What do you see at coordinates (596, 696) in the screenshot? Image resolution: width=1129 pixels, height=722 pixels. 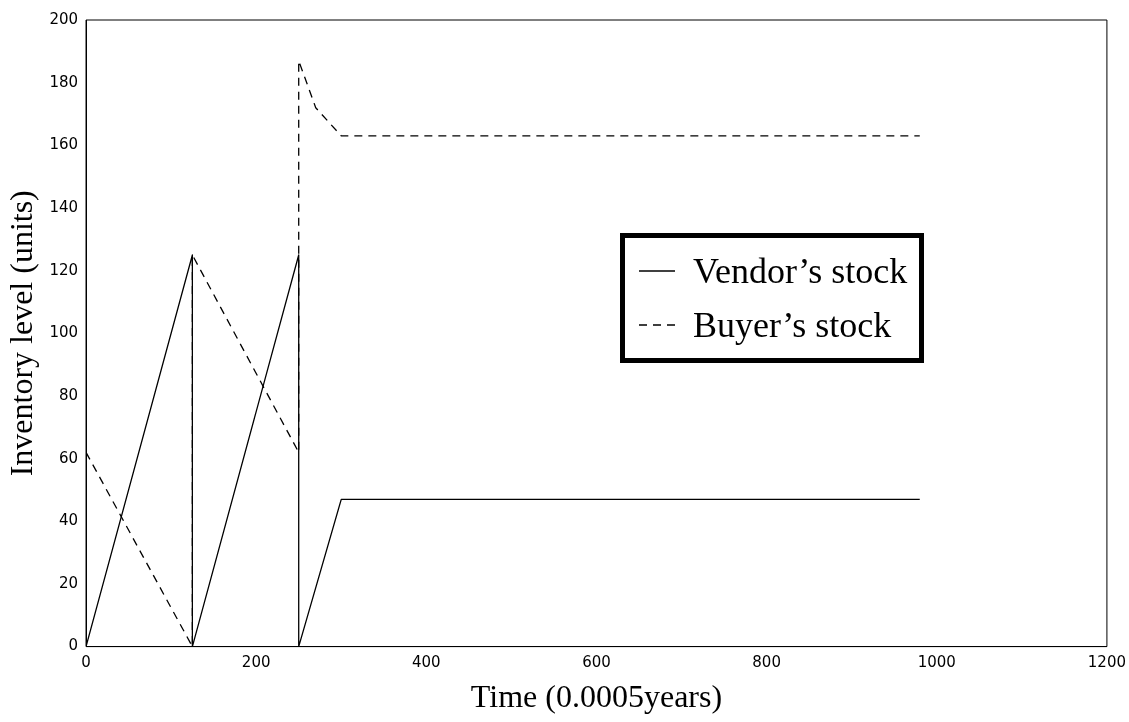 I see `x-axis-title: Time (0.0005years)` at bounding box center [596, 696].